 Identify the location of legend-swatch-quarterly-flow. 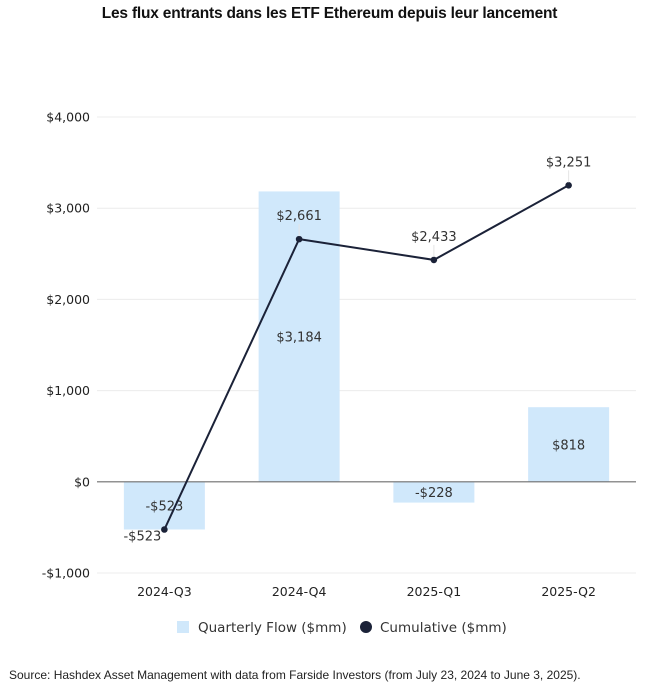
(183, 627).